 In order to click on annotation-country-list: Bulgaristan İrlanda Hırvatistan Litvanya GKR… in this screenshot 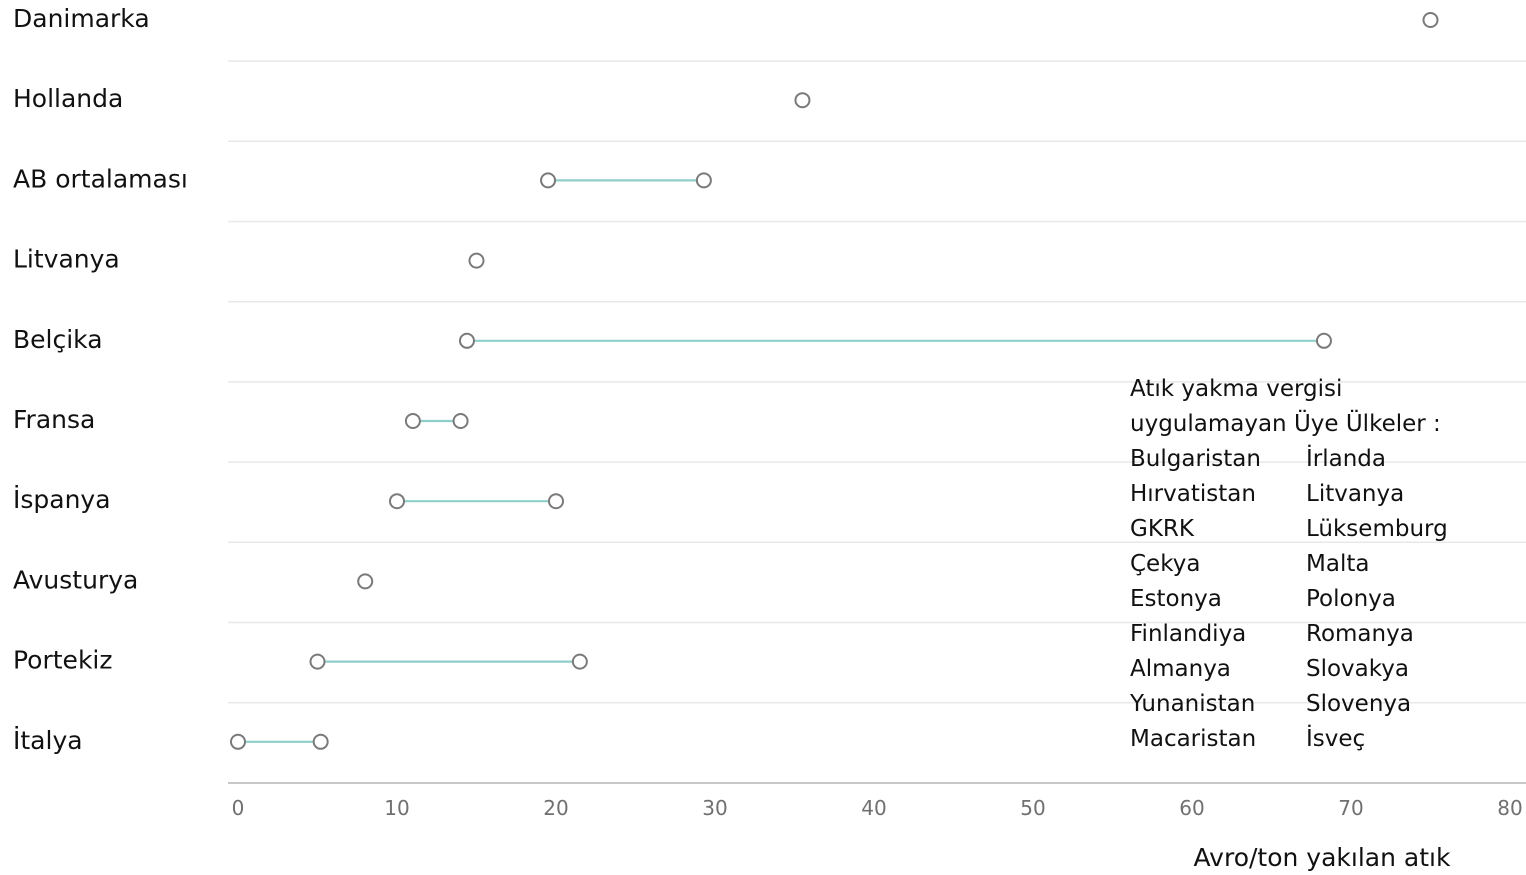, I will do `click(1320, 599)`.